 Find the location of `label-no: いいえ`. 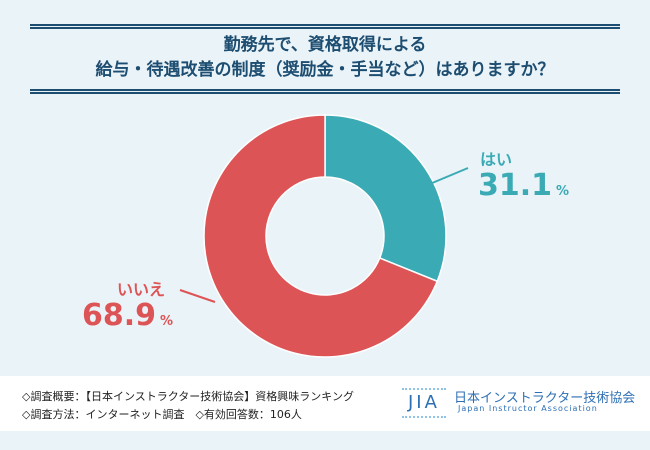

label-no: いいえ is located at coordinates (141, 289).